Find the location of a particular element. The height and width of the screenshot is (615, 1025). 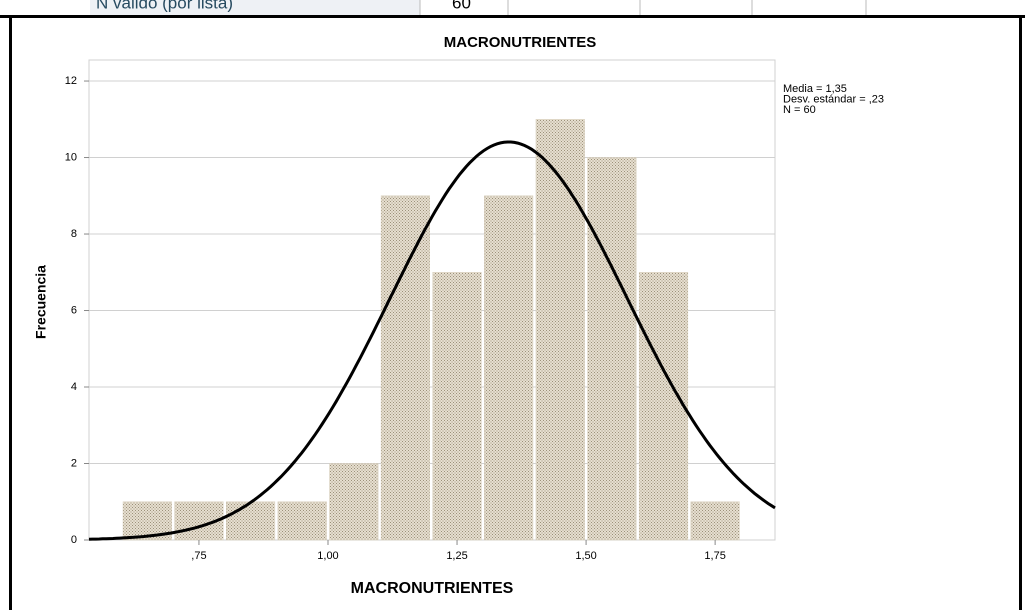

row-label: N válido (por lista) is located at coordinates (164, 6).